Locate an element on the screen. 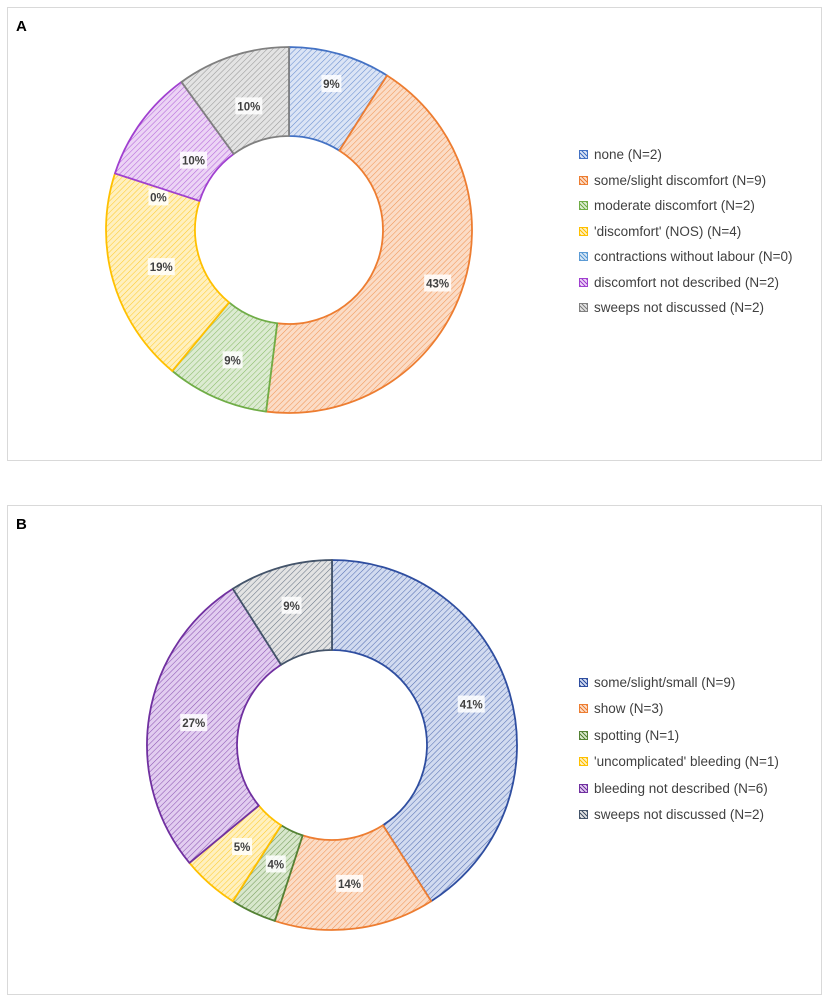 The width and height of the screenshot is (829, 1002). data-label: 5% is located at coordinates (242, 848).